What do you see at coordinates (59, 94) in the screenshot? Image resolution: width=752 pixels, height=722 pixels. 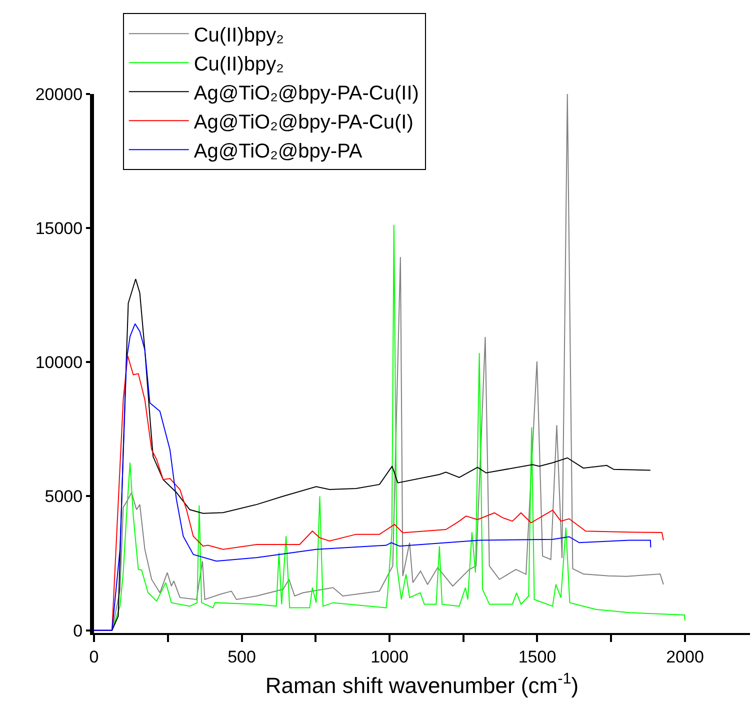 I see `y-tick-label: 20000` at bounding box center [59, 94].